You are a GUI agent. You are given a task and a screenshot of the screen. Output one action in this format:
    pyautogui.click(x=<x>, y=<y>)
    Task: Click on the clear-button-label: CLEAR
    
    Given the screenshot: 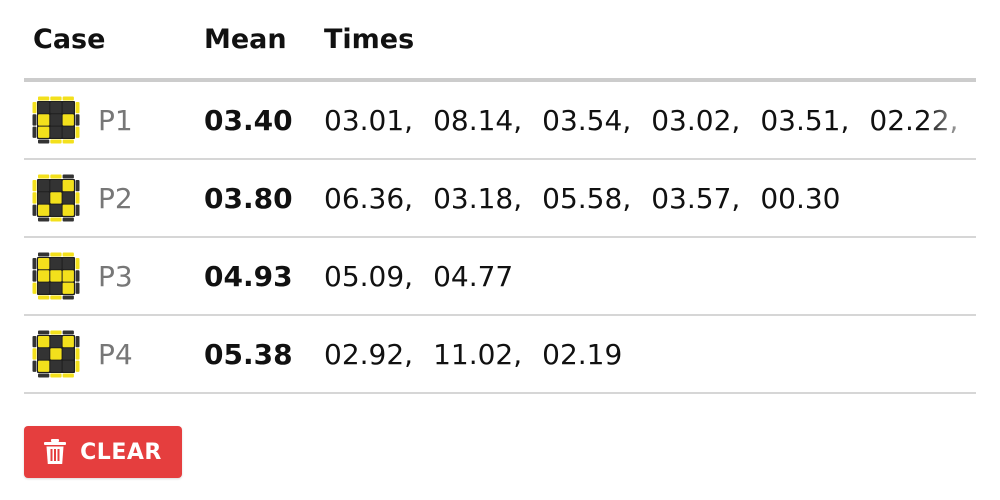 What is the action you would take?
    pyautogui.click(x=121, y=452)
    